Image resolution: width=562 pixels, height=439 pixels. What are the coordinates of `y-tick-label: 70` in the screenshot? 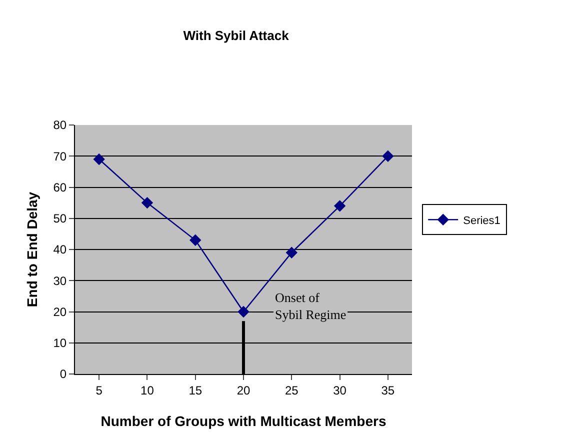 It's located at (60, 156).